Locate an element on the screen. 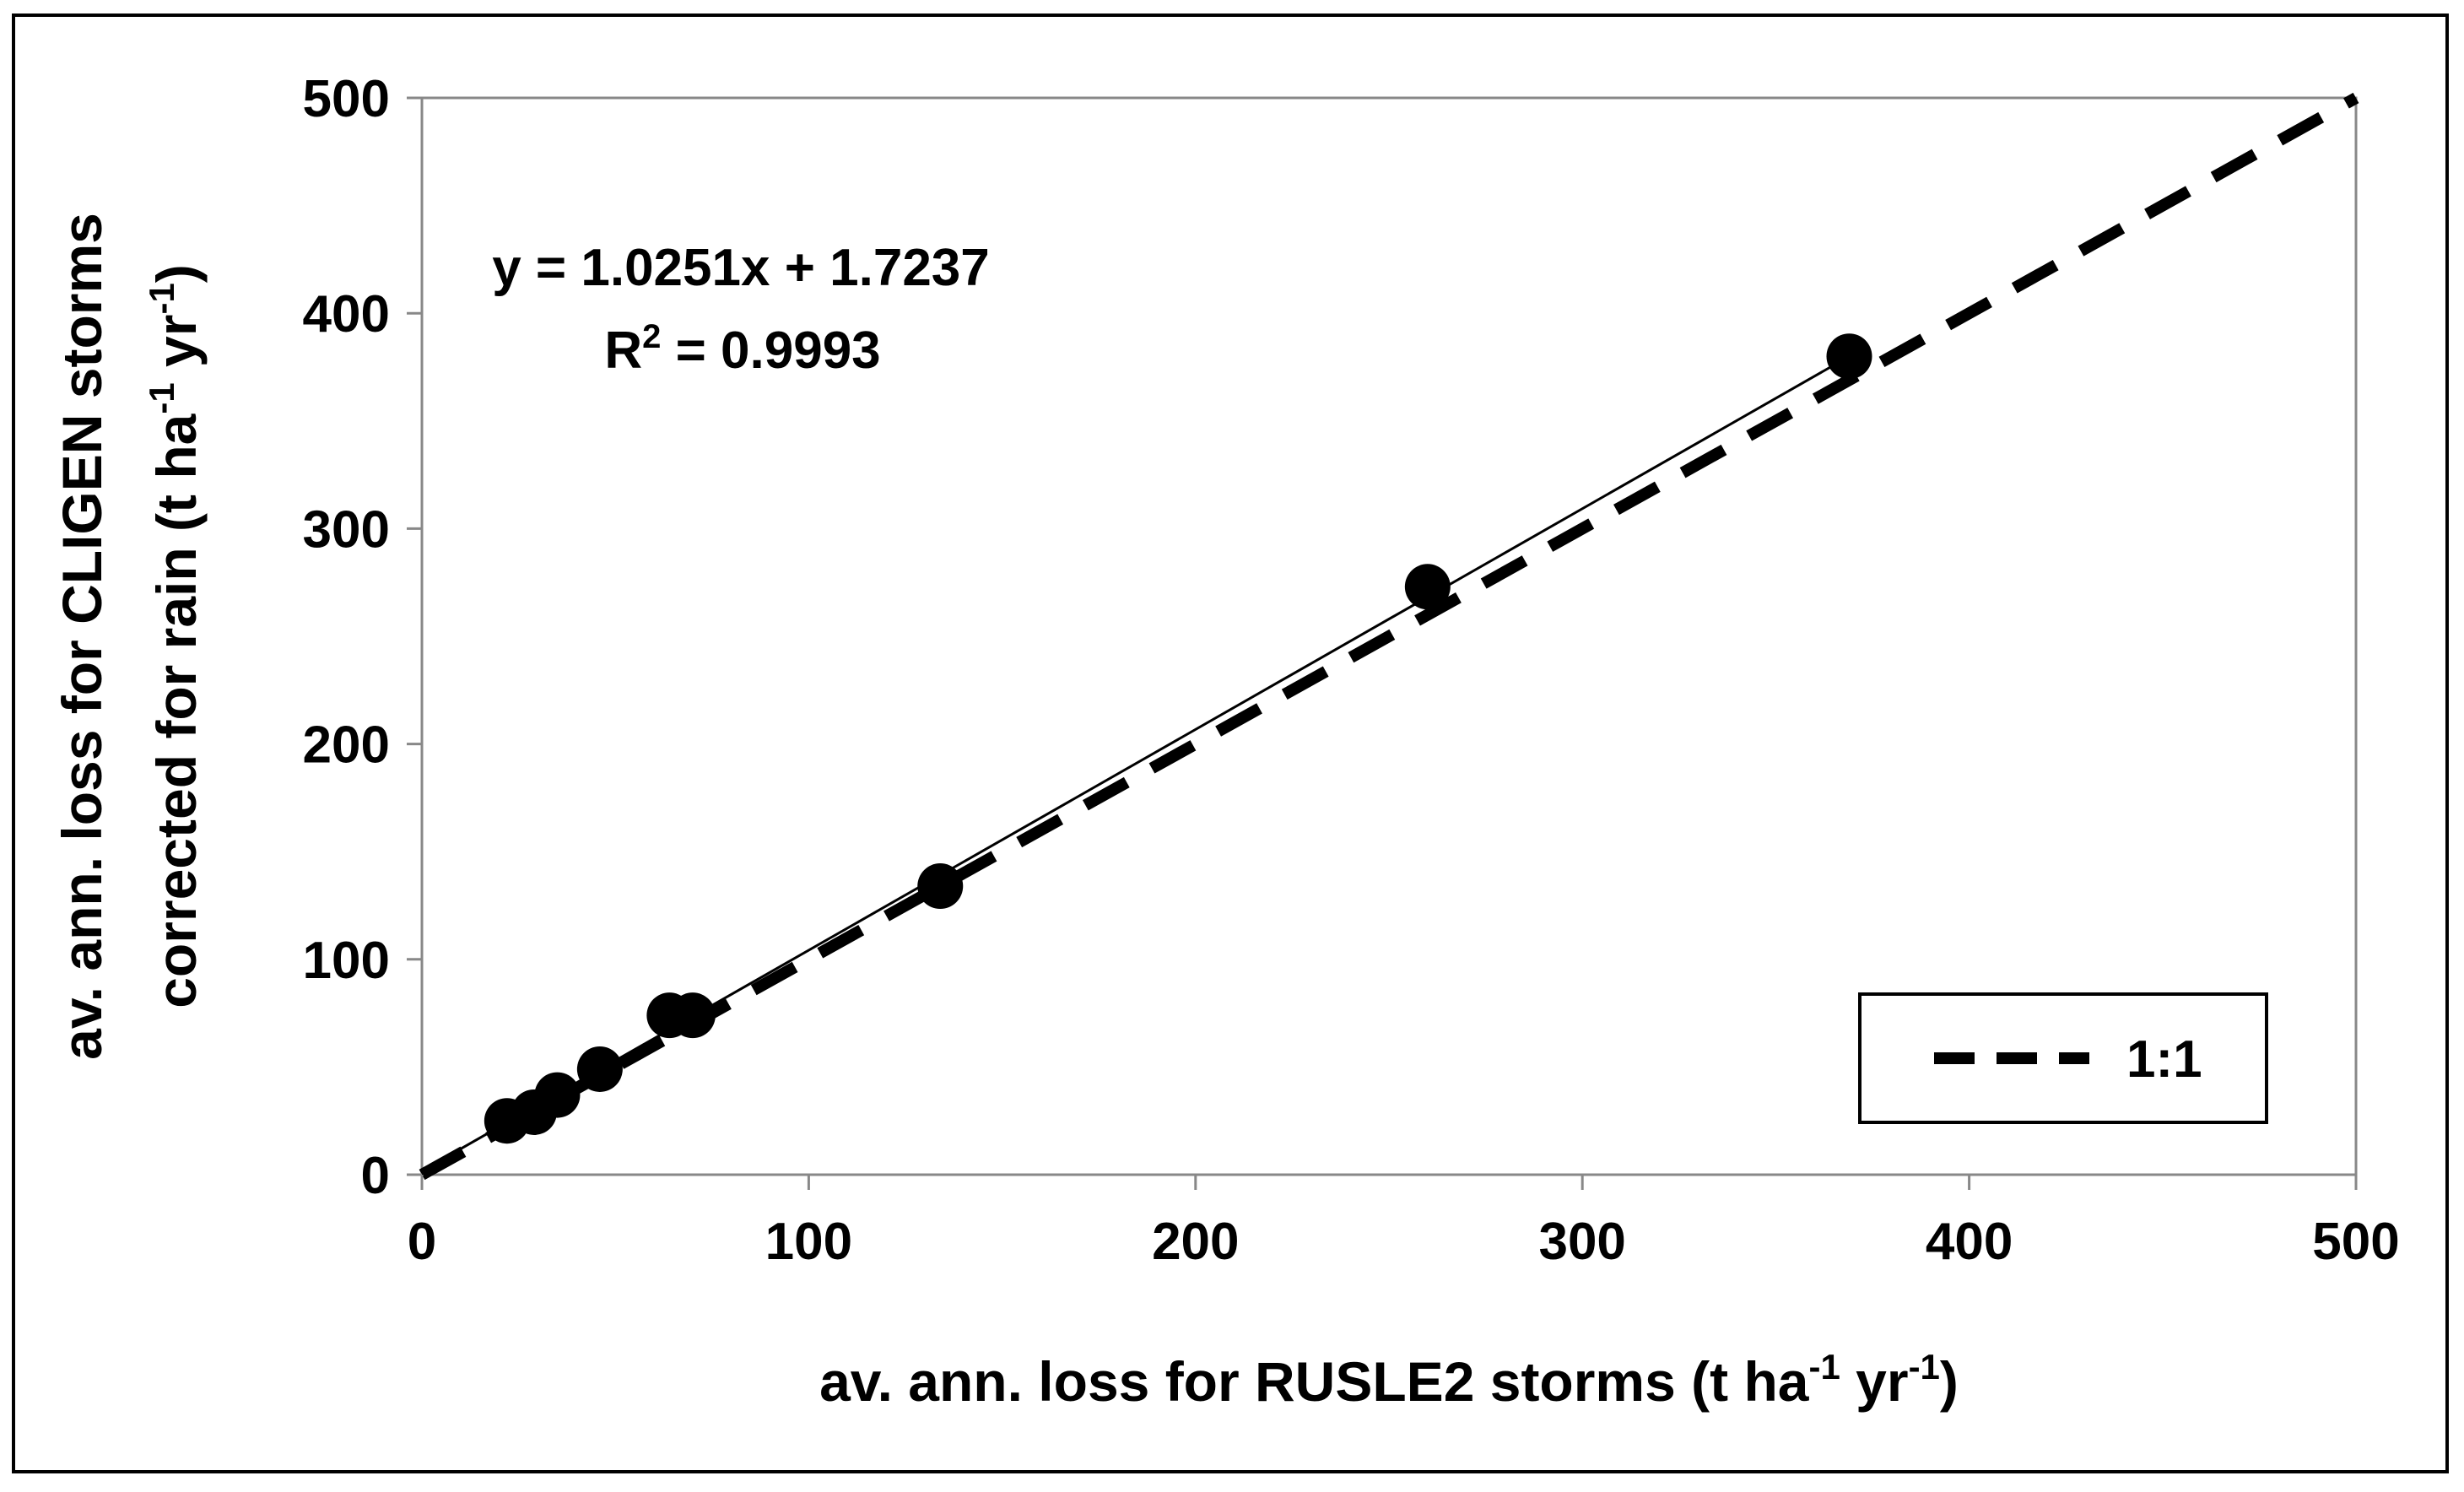 The width and height of the screenshot is (2464, 1492). y-tick-label: 100 is located at coordinates (347, 961).